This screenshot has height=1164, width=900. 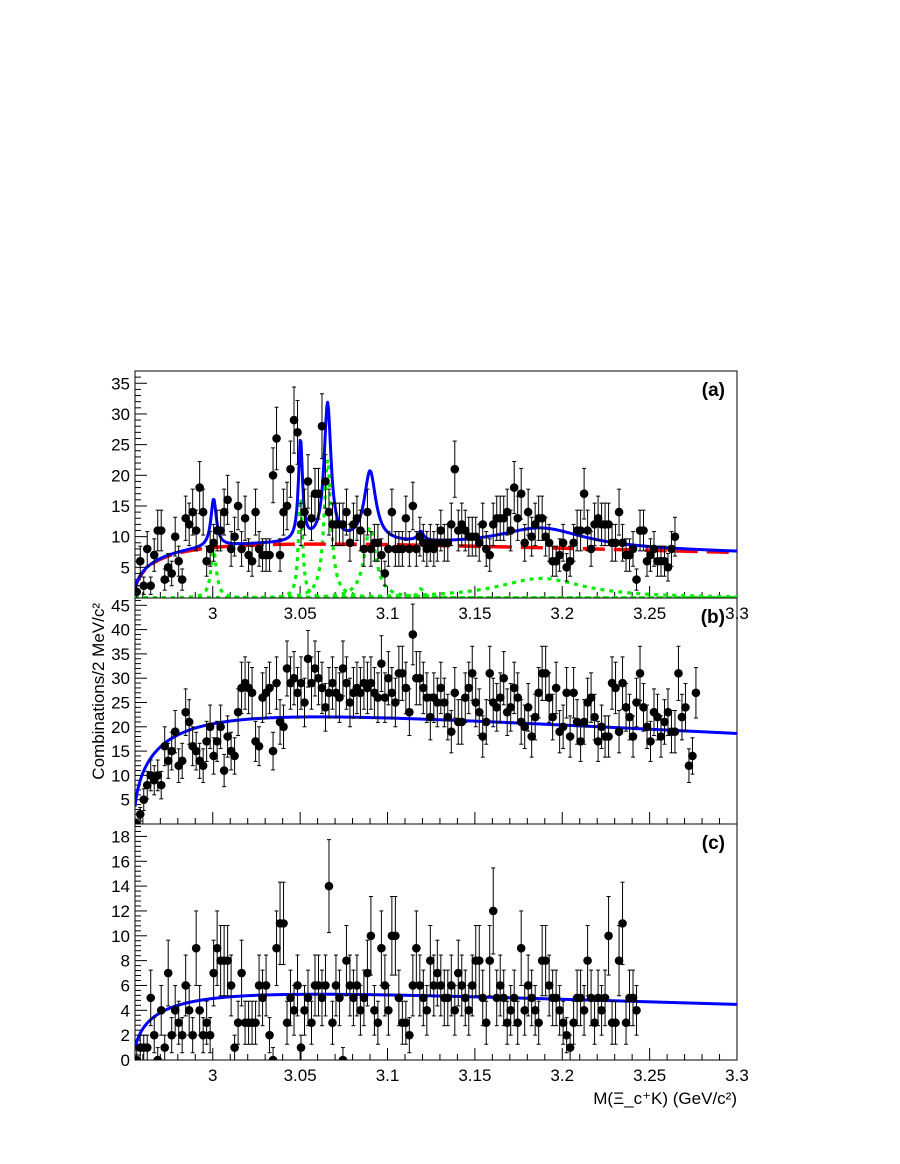 I want to click on plot-area, so click(x=436, y=713).